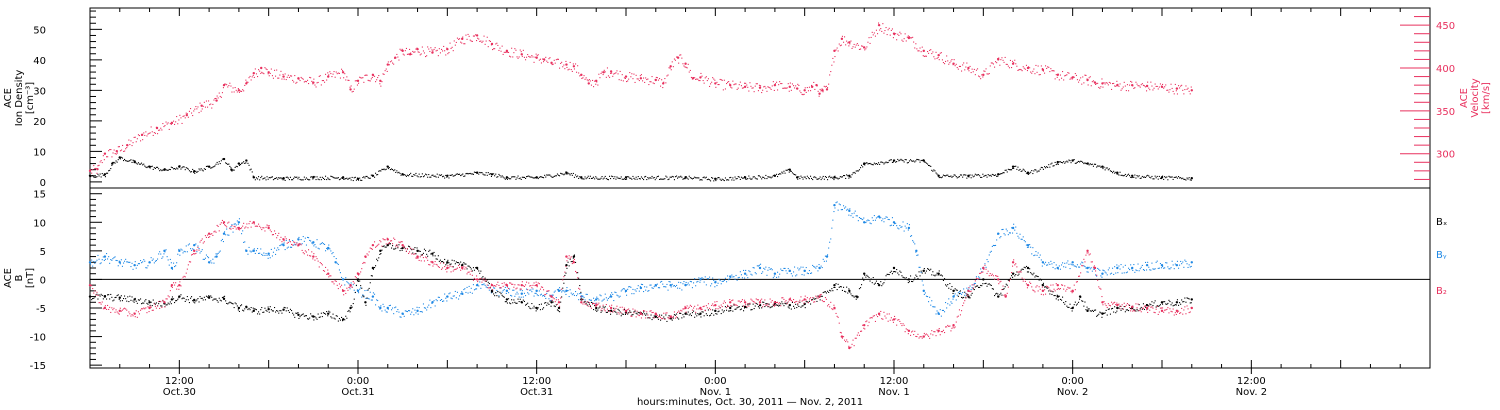 The height and width of the screenshot is (410, 1500). I want to click on velocity-axis-title: ACE, so click(1464, 98).